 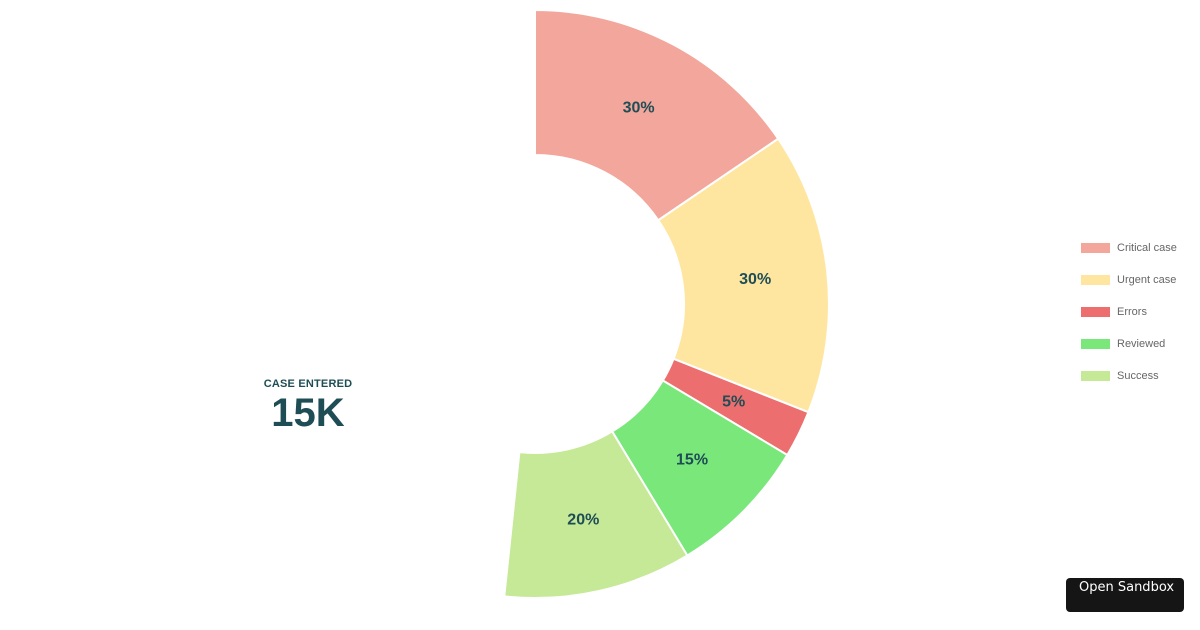 I want to click on donut-slice-labels: 30% 30% 5% 15% 20%, so click(x=669, y=314).